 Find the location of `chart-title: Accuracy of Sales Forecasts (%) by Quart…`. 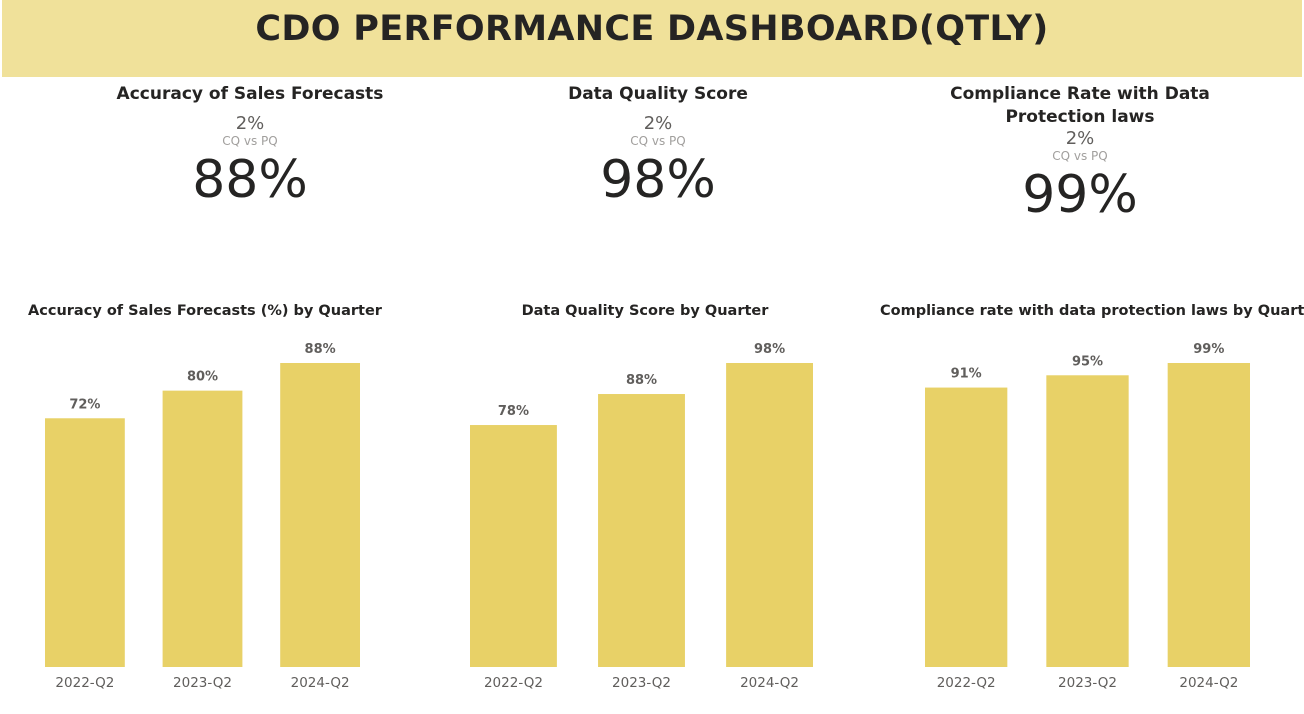

chart-title: Accuracy of Sales Forecasts (%) by Quart… is located at coordinates (205, 311).